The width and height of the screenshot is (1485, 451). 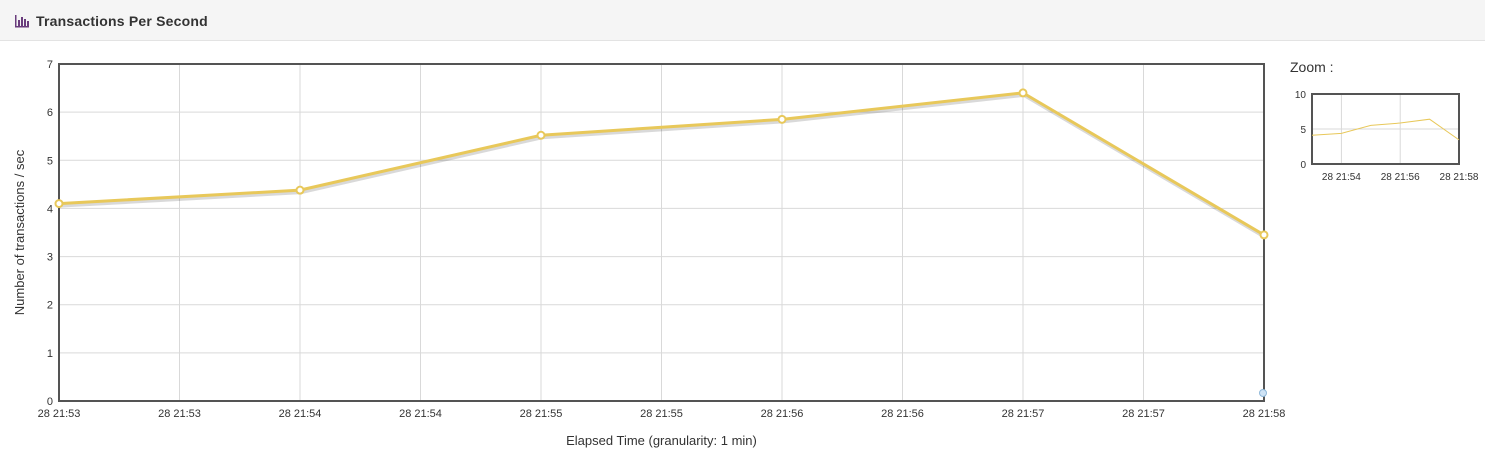 What do you see at coordinates (50, 65) in the screenshot?
I see `y-tick-label: 7` at bounding box center [50, 65].